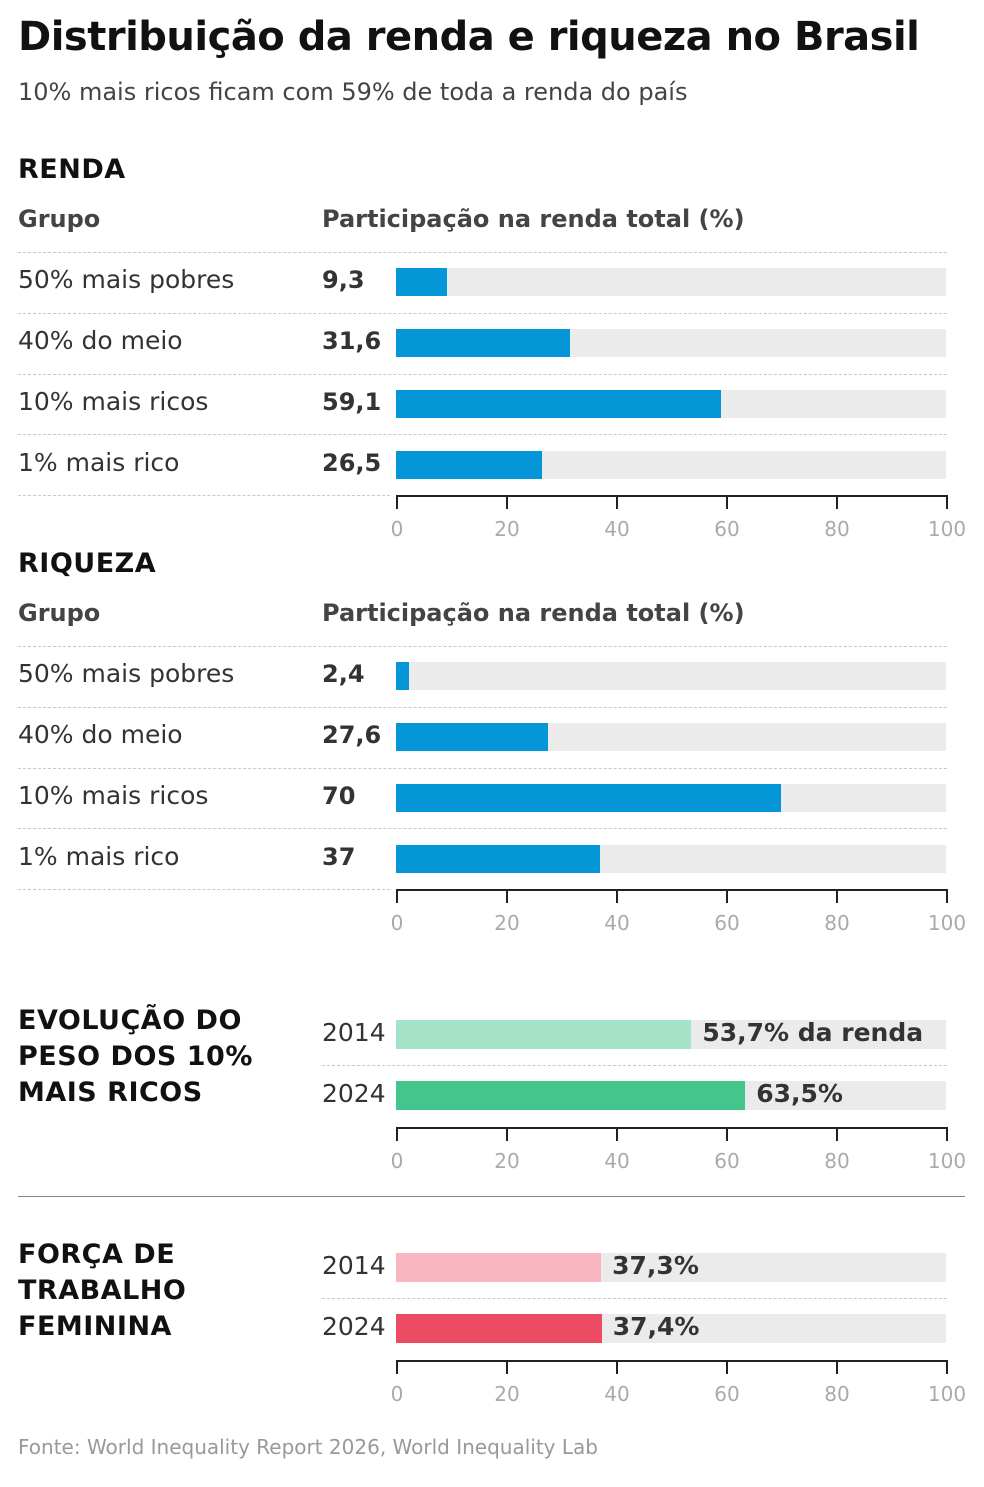  What do you see at coordinates (491, 1196) in the screenshot?
I see `section-divider` at bounding box center [491, 1196].